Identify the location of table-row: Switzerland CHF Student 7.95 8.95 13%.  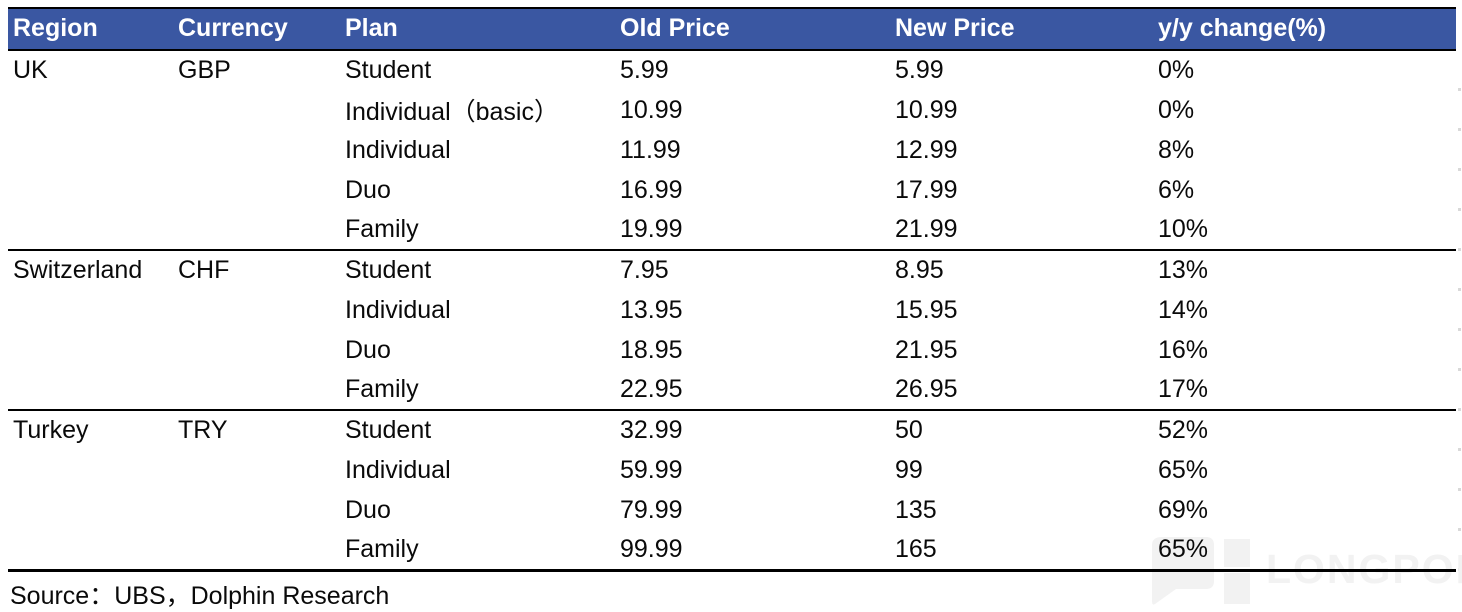
(732, 269).